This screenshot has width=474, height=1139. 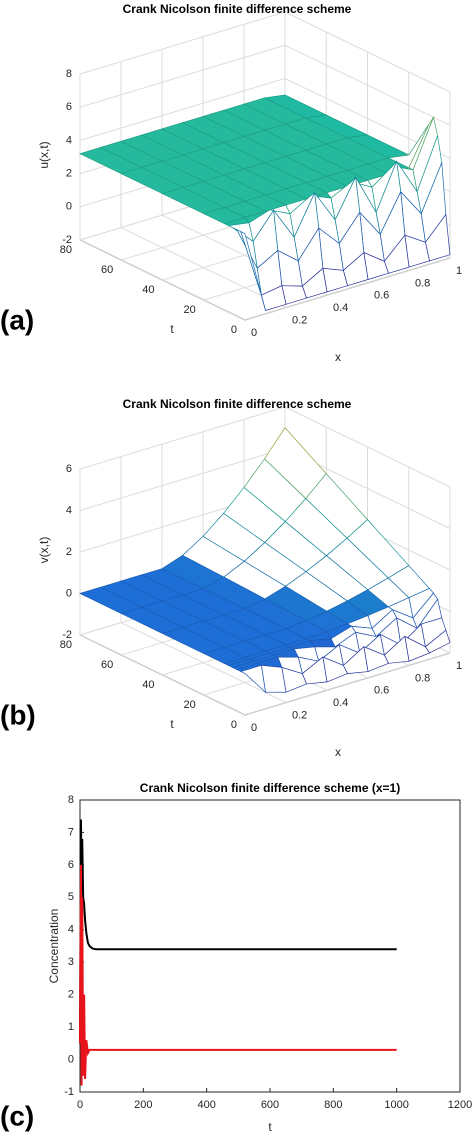 What do you see at coordinates (71, 1027) in the screenshot?
I see `y-tick-label: 1` at bounding box center [71, 1027].